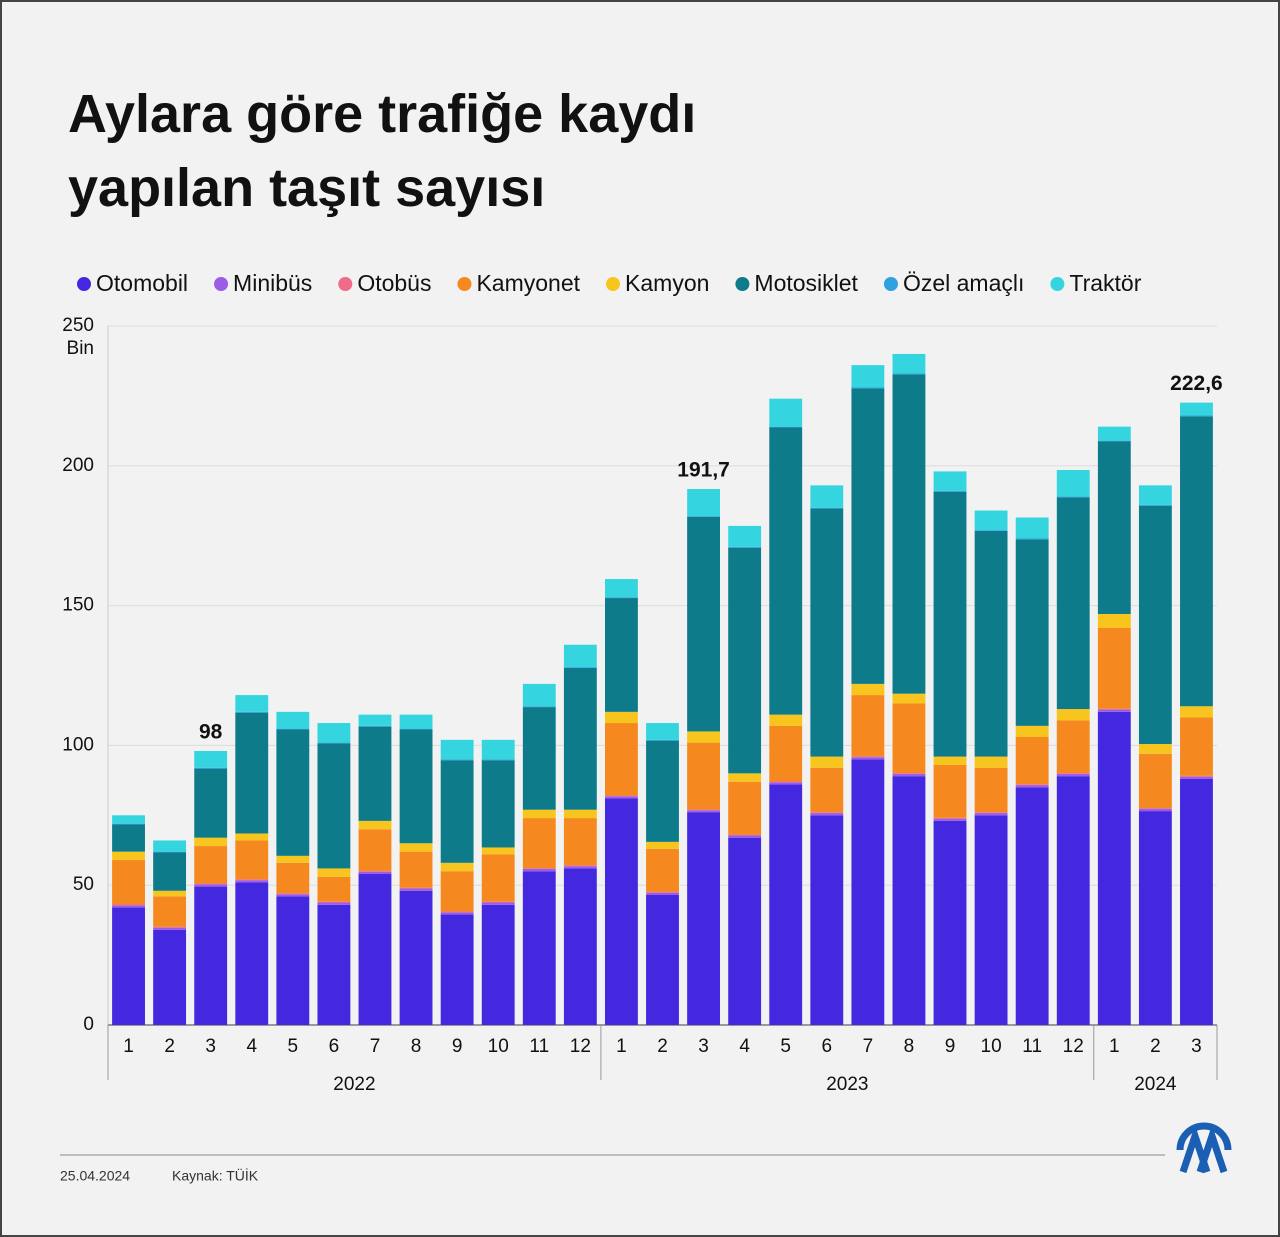 The height and width of the screenshot is (1237, 1280). Describe the element at coordinates (211, 732) in the screenshot. I see `total-label: 98` at that location.